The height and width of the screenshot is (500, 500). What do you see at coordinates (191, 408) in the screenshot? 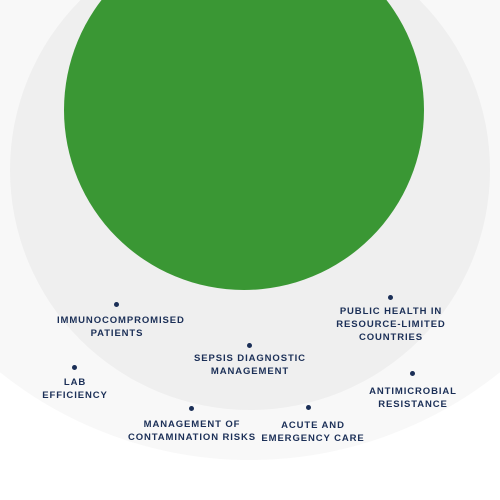
I see `marker-dot-contamination` at bounding box center [191, 408].